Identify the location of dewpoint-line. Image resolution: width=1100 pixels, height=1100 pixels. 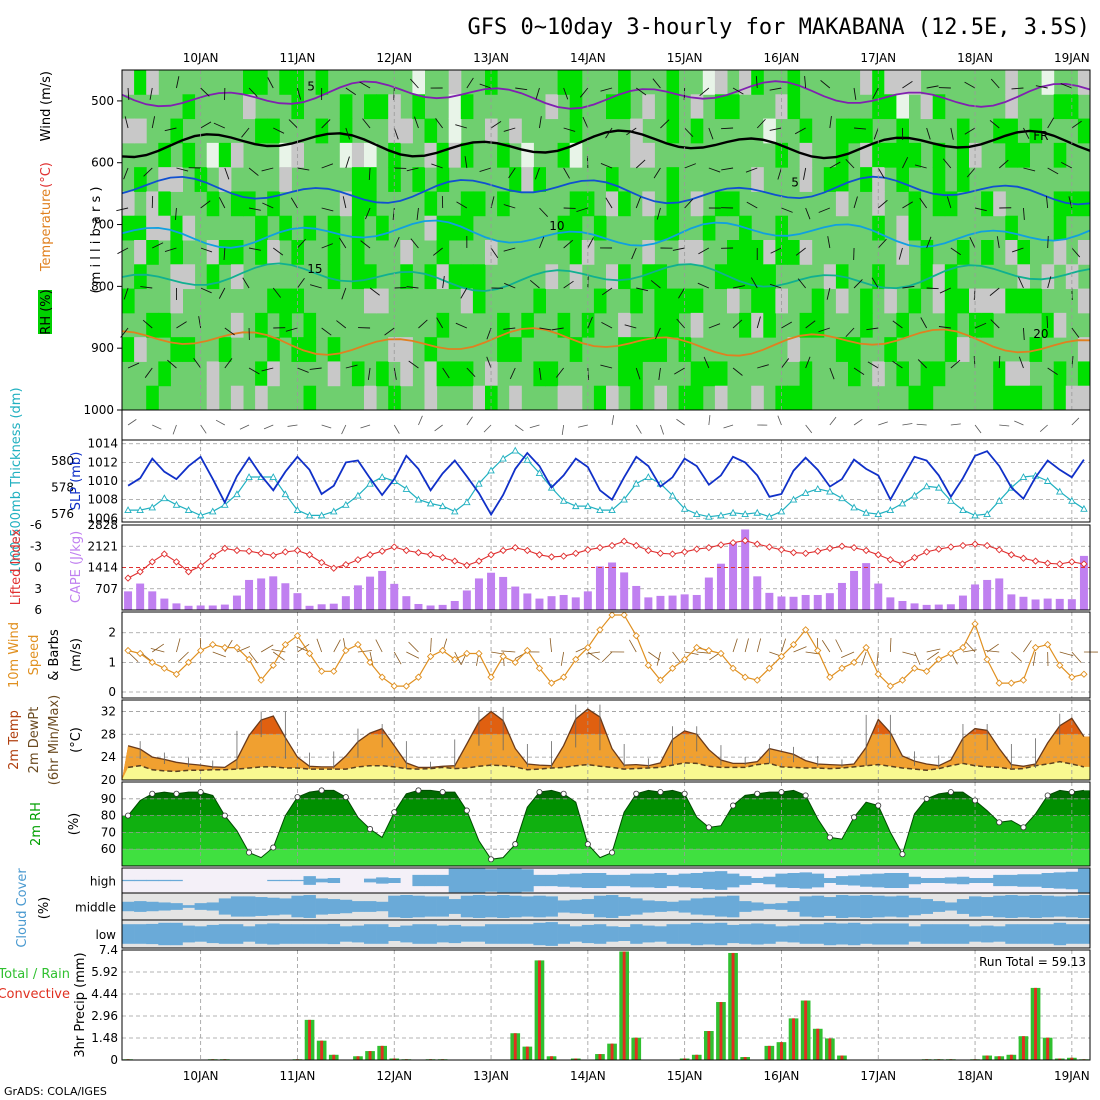
(606, 766).